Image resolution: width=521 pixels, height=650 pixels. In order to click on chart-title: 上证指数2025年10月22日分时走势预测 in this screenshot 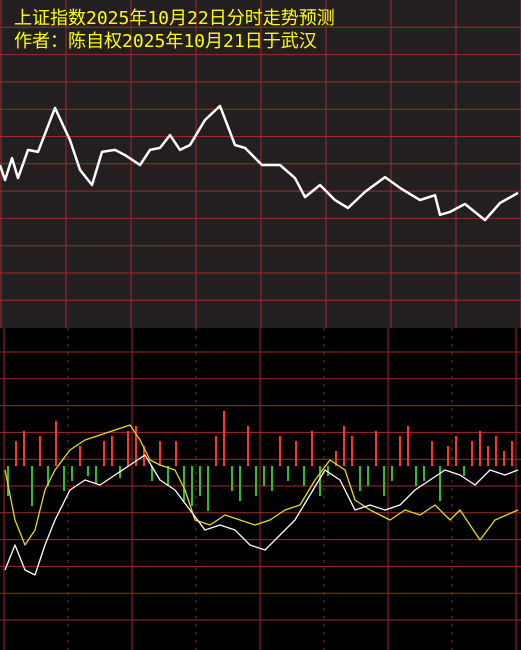, I will do `click(174, 18)`.